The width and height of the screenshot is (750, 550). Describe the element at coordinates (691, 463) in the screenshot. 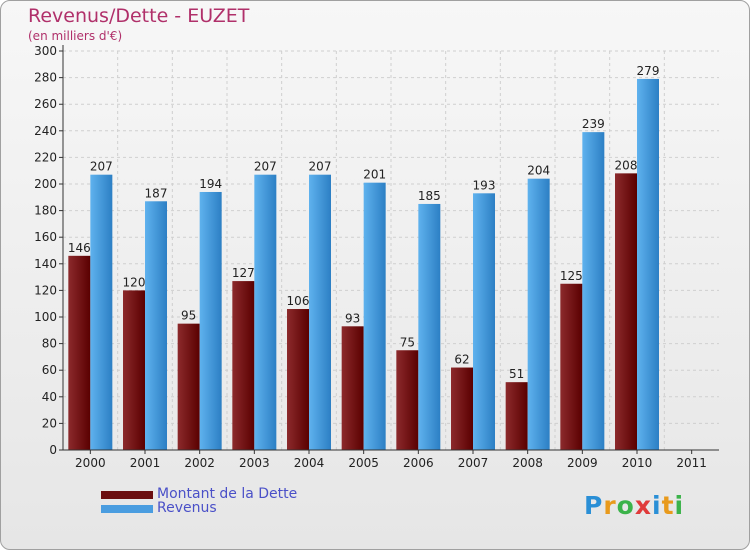

I see `x-tick-label: 2011` at that location.